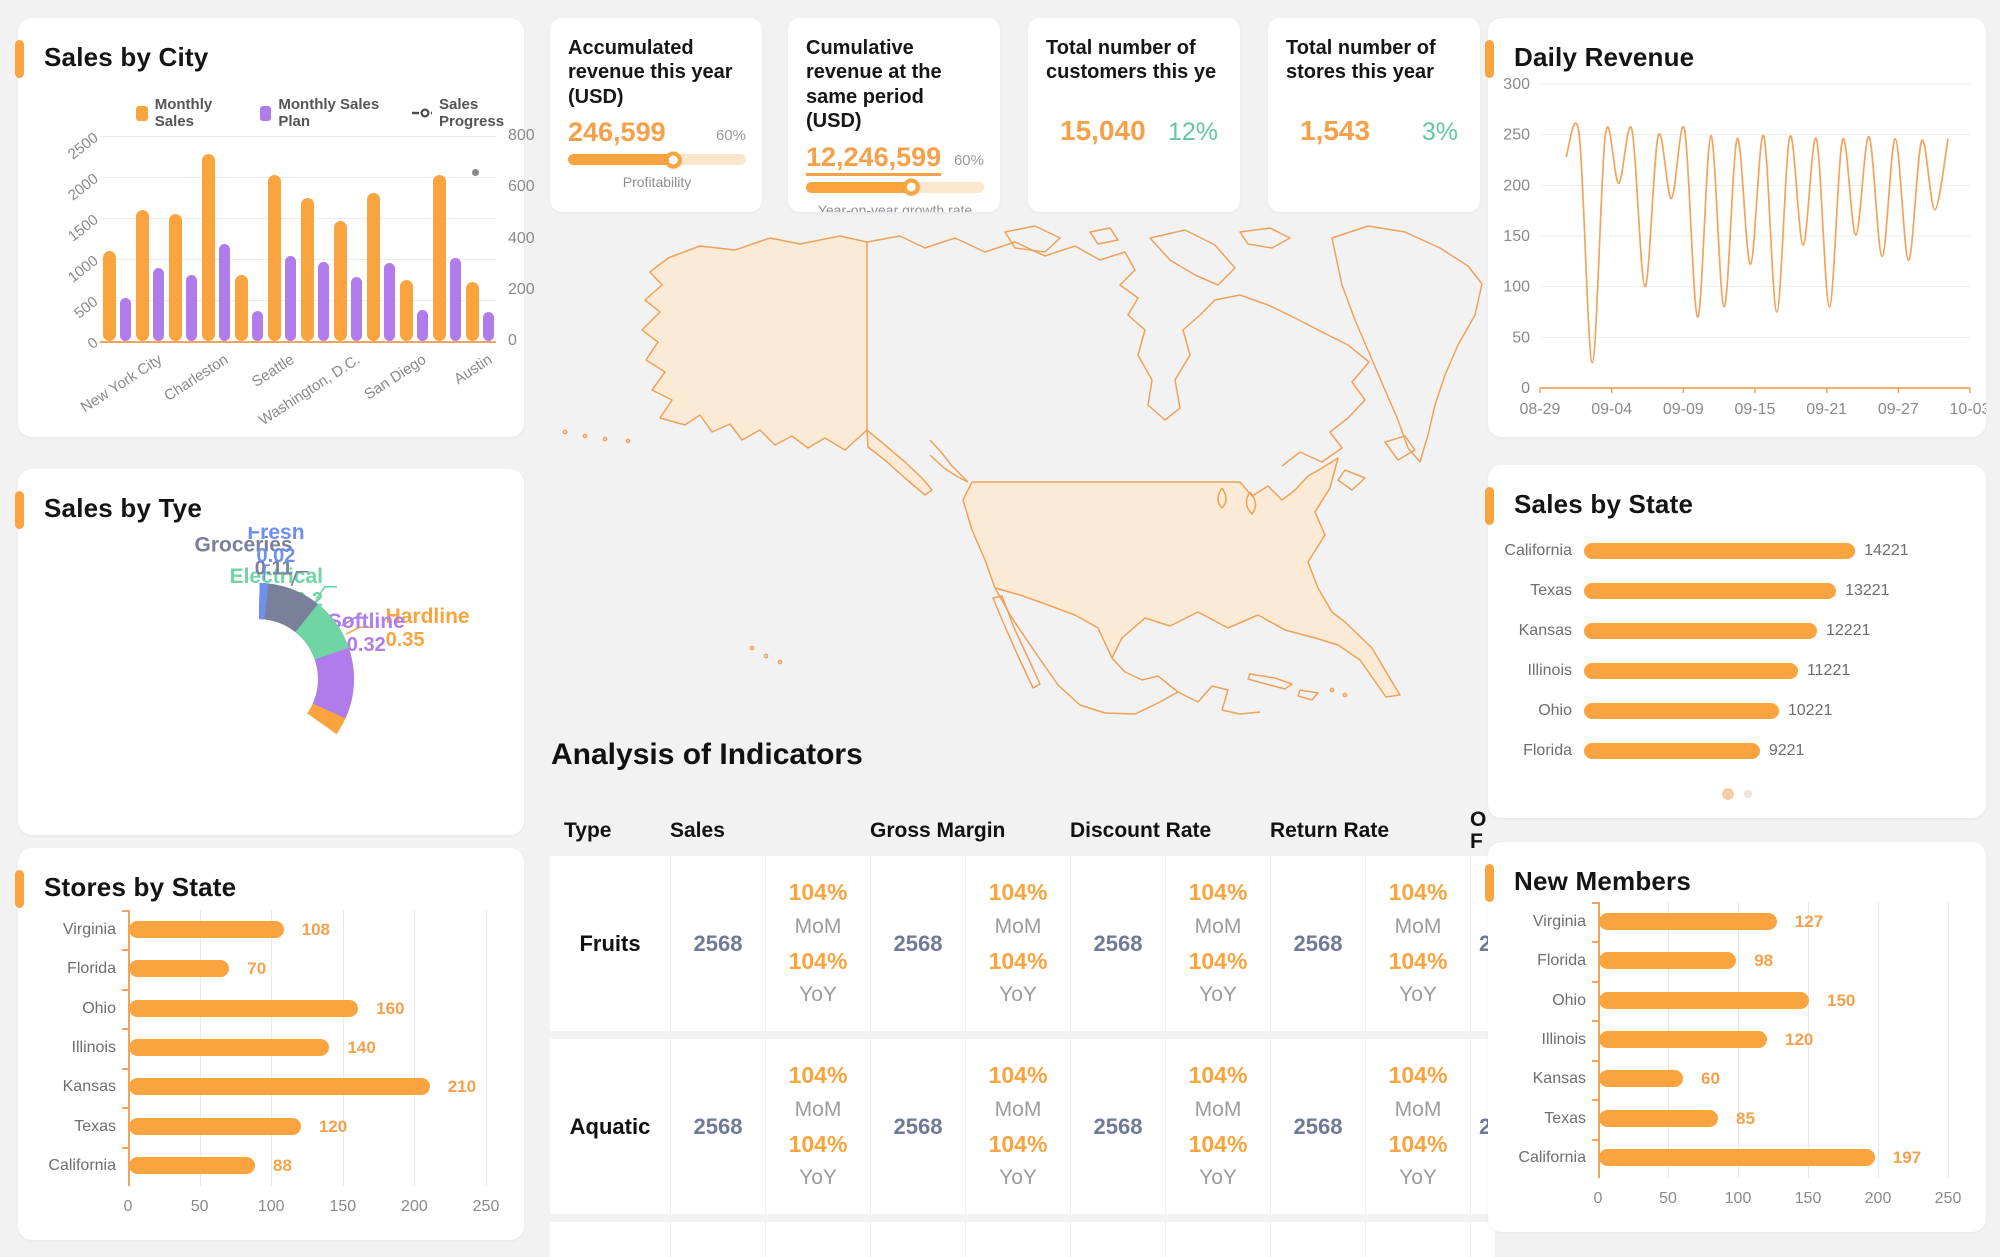 The width and height of the screenshot is (2000, 1257). I want to click on mom-percent: 104%, so click(1218, 1075).